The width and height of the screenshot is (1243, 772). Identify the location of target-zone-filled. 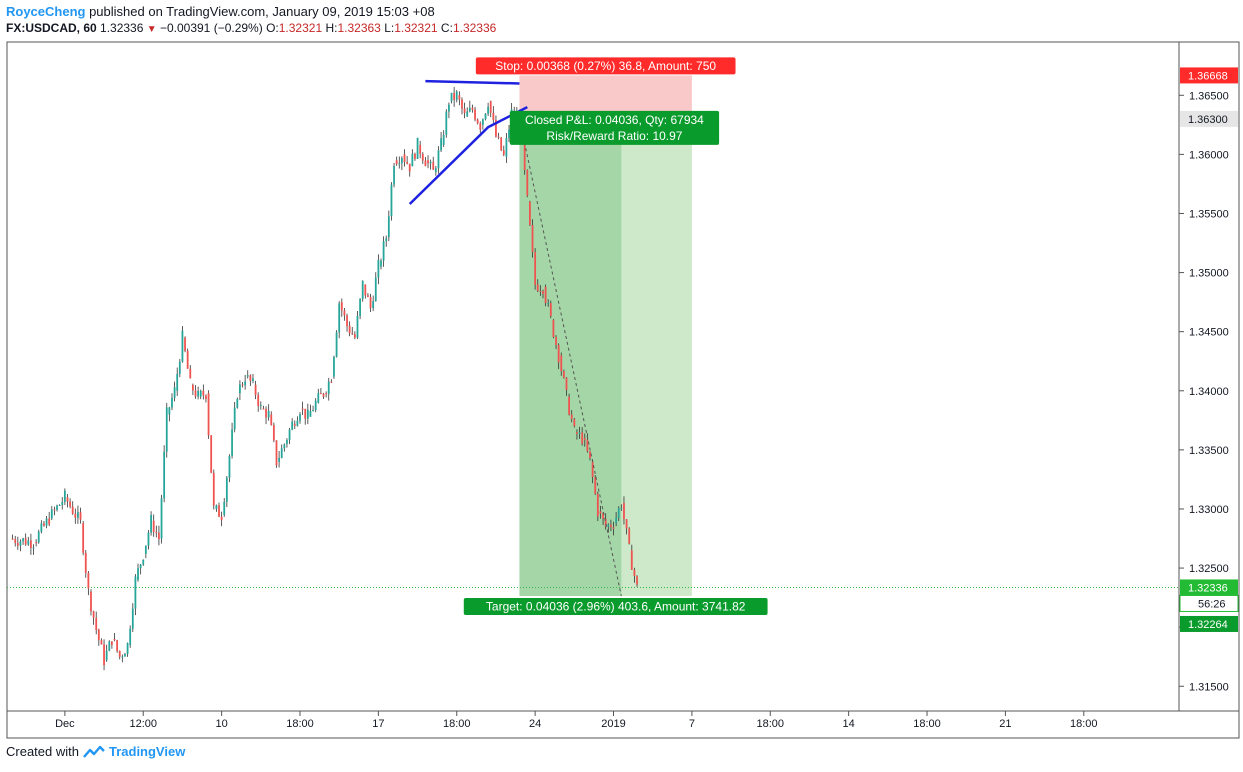
(570, 357).